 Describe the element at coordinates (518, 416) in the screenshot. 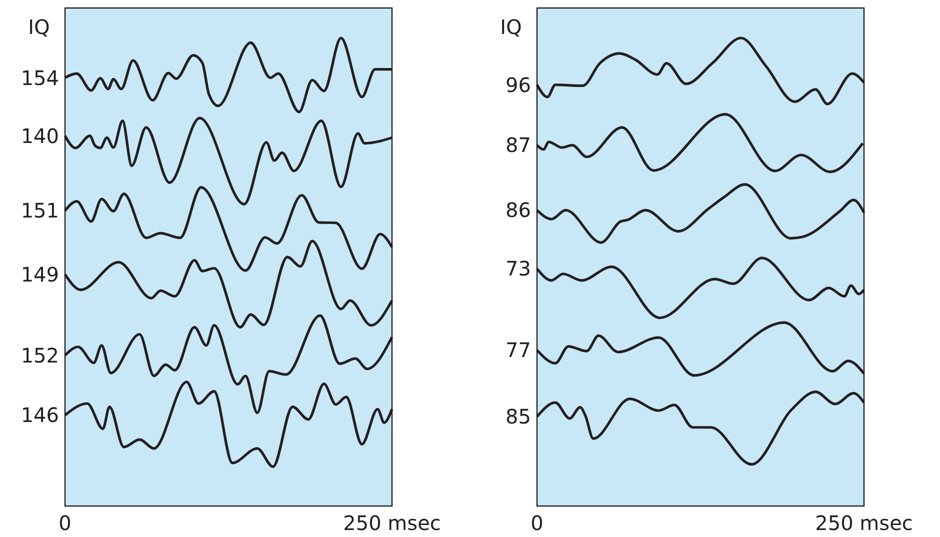

I see `series-label: 85` at that location.